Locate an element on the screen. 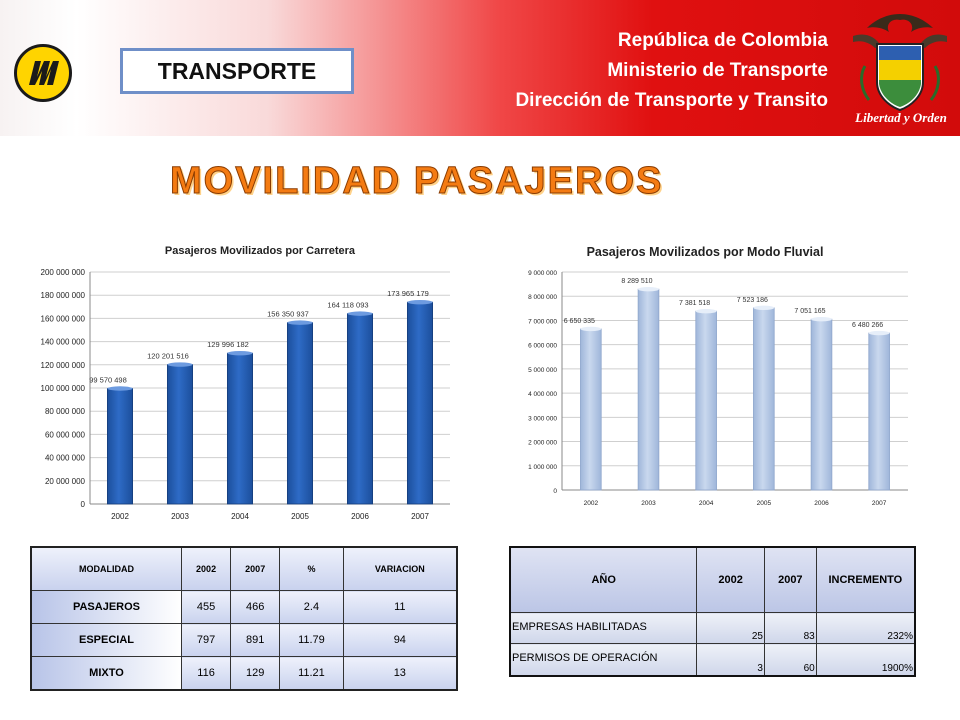 The height and width of the screenshot is (720, 960). data-label: 6 650 335 is located at coordinates (579, 321).